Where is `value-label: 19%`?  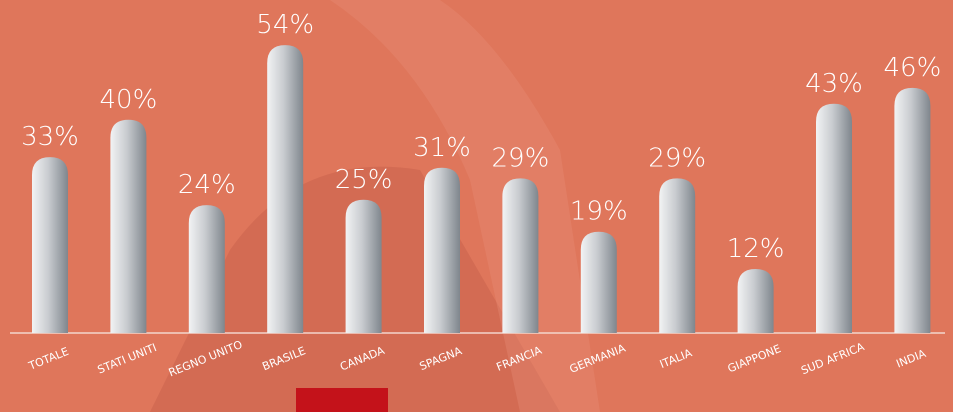 value-label: 19% is located at coordinates (599, 212).